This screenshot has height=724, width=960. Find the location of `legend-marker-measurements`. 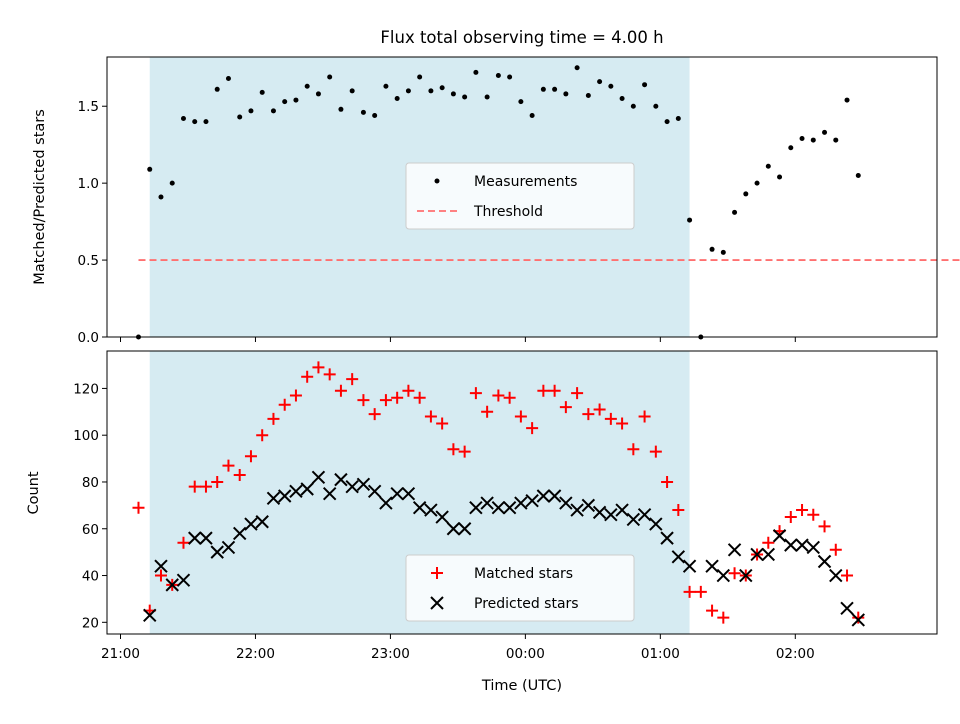

legend-marker-measurements is located at coordinates (437, 181).